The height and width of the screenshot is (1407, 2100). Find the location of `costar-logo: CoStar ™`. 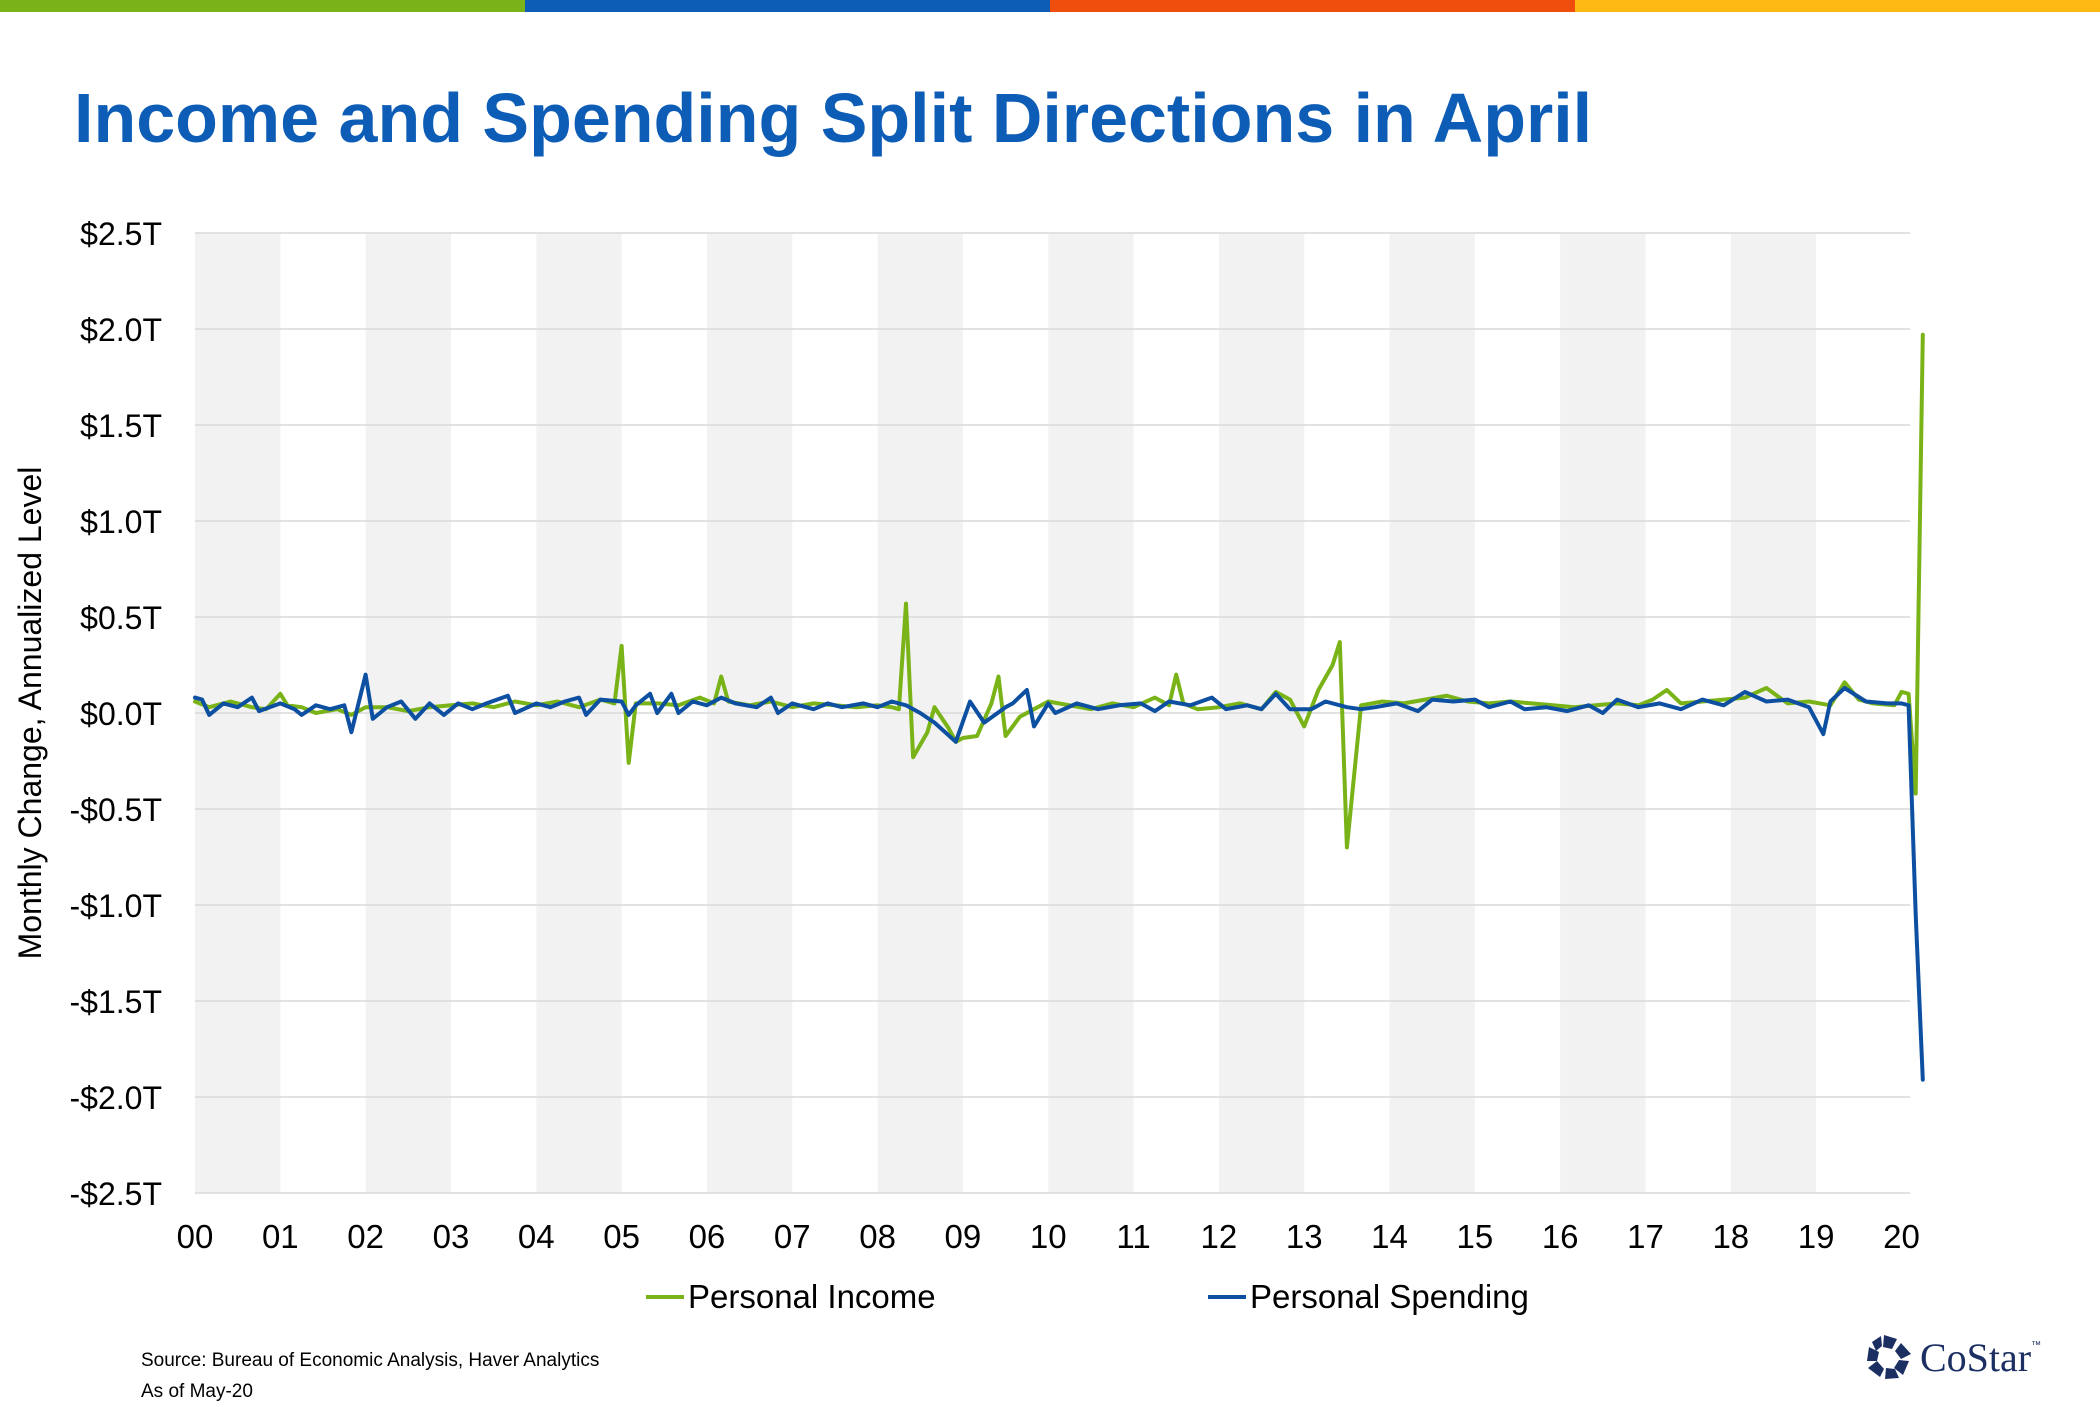

costar-logo: CoStar ™ is located at coordinates (1952, 1357).